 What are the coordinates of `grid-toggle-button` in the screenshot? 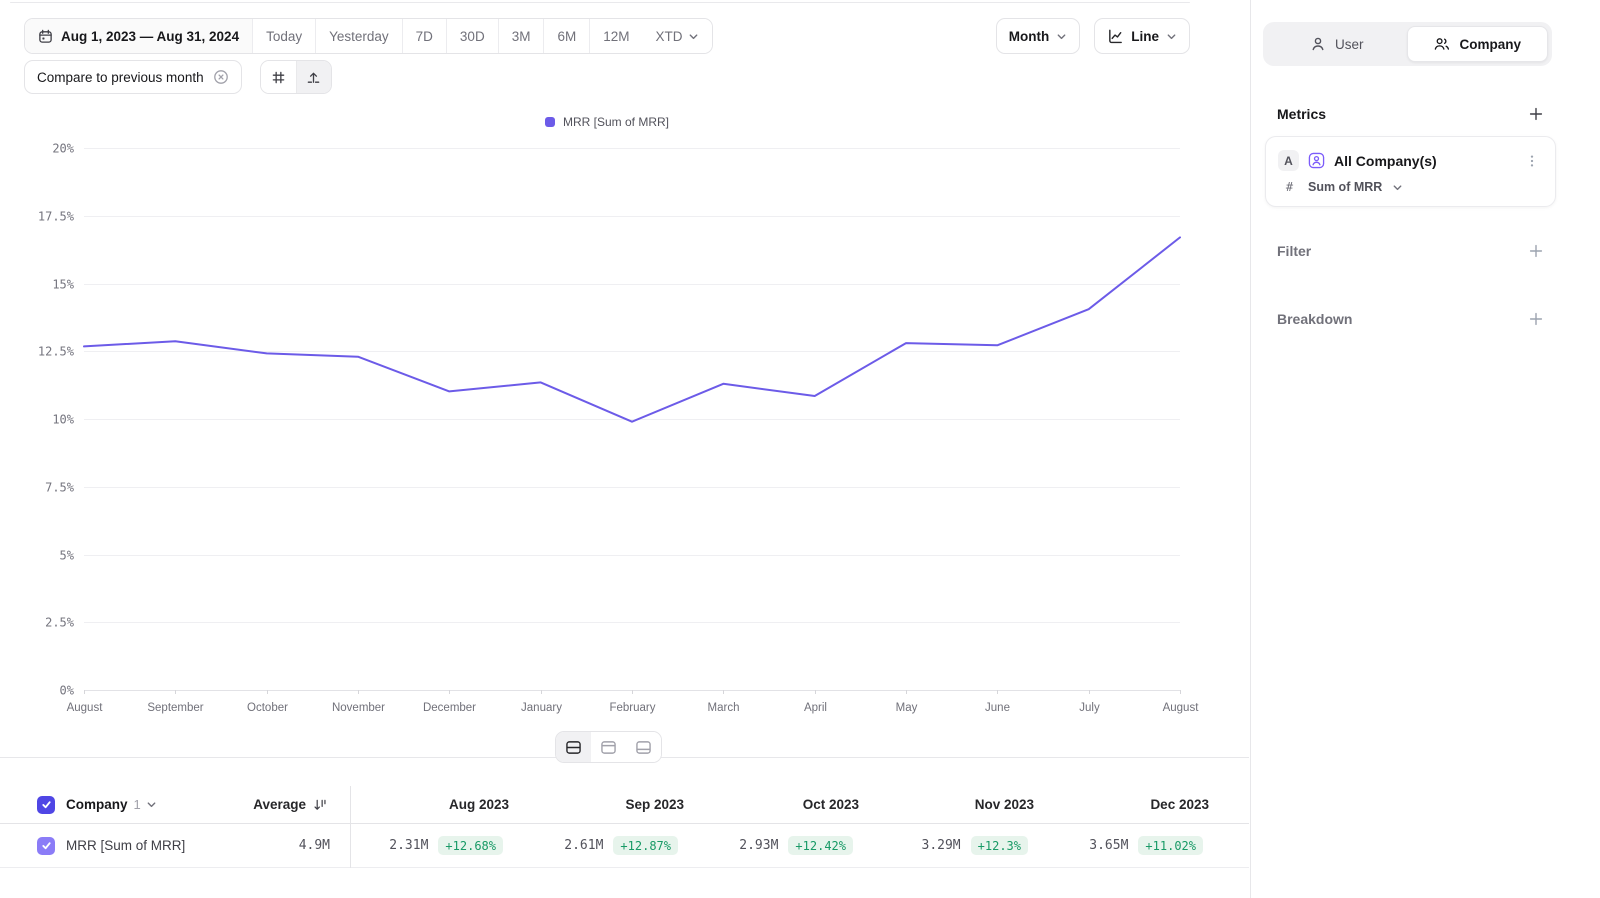 It's located at (278, 77).